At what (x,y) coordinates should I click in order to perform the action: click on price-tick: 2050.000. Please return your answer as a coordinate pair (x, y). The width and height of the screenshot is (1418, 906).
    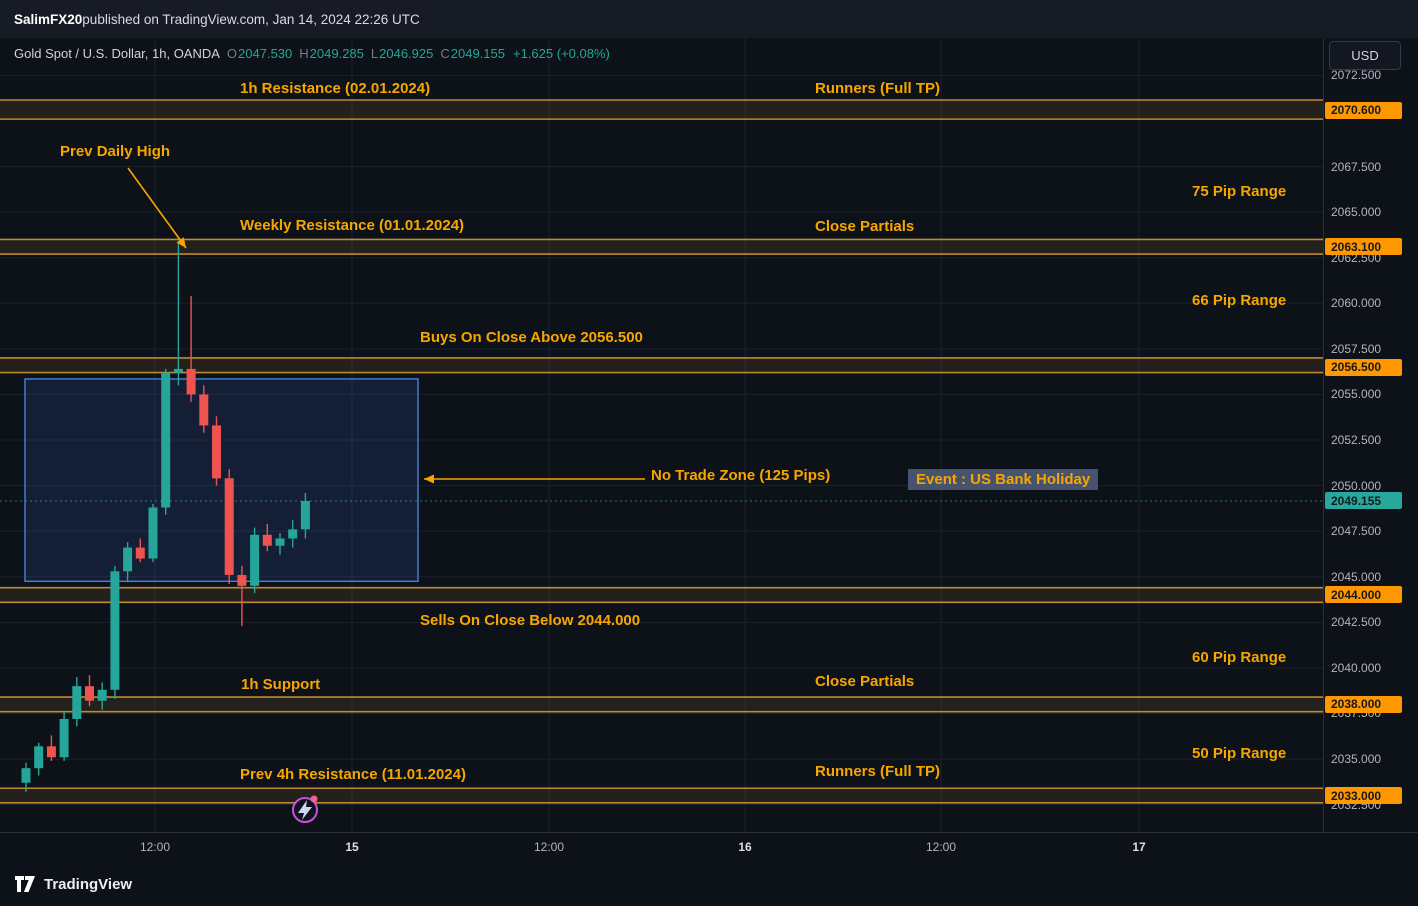
    Looking at the image, I should click on (1356, 485).